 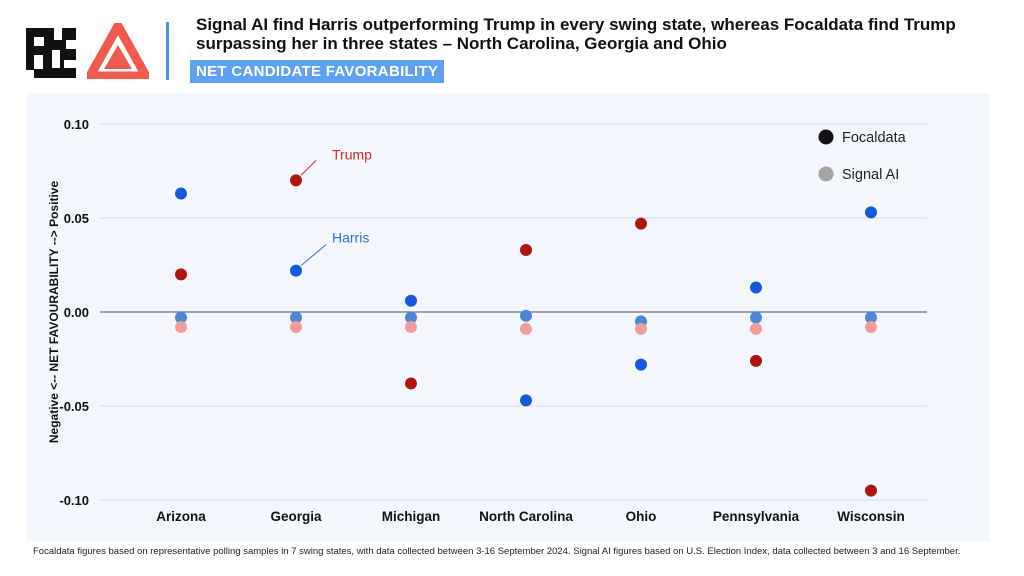 I want to click on annotation-trump: Trump, so click(x=352, y=154).